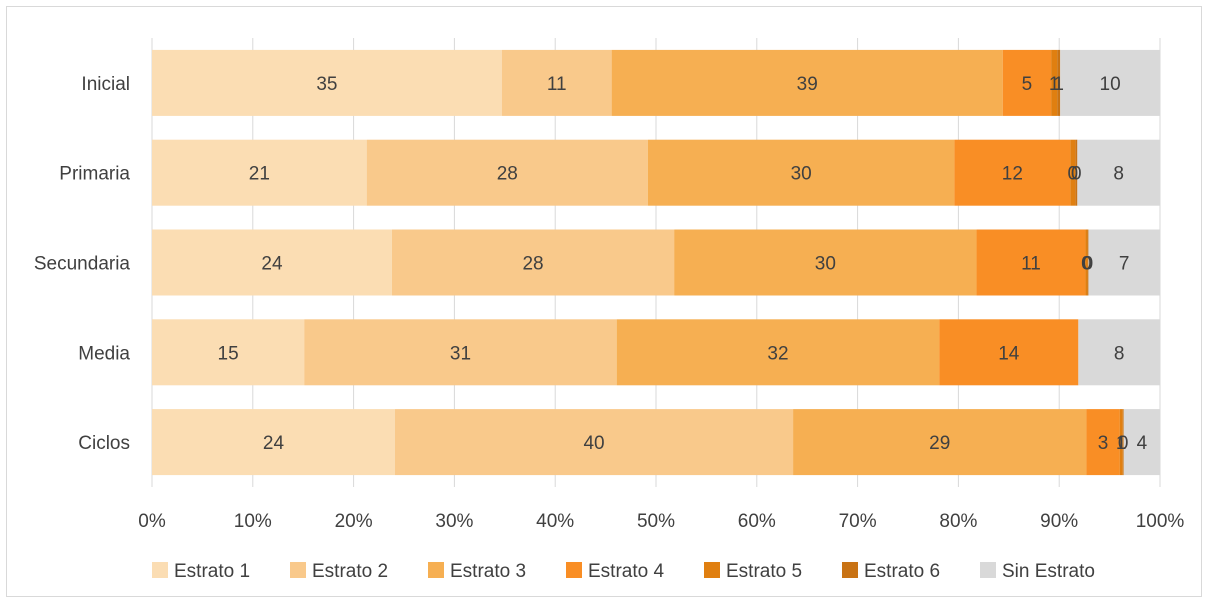  I want to click on legend-label: Estrato 1, so click(212, 571).